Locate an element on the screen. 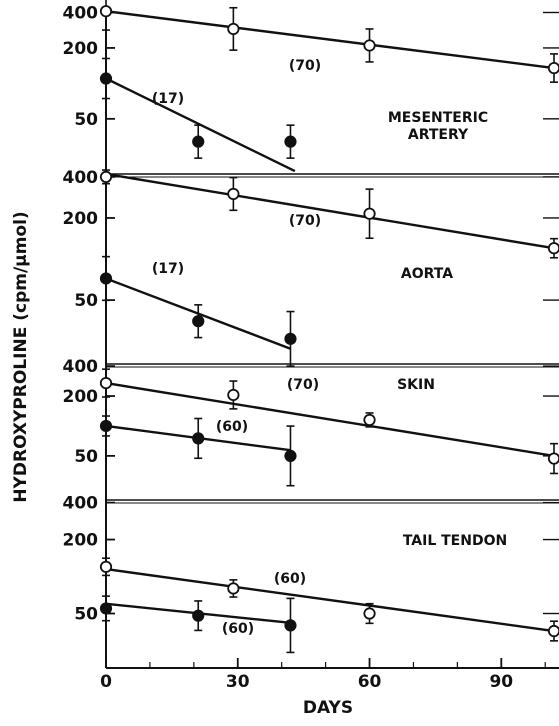  panel-title: ARTERY is located at coordinates (438, 135).